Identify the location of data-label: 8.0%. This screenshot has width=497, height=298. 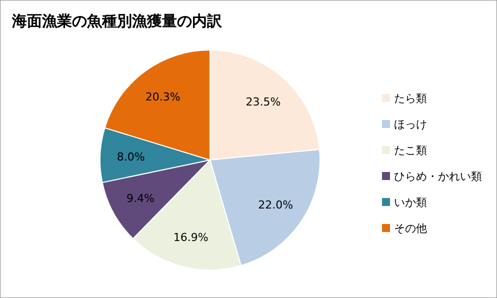
(130, 157).